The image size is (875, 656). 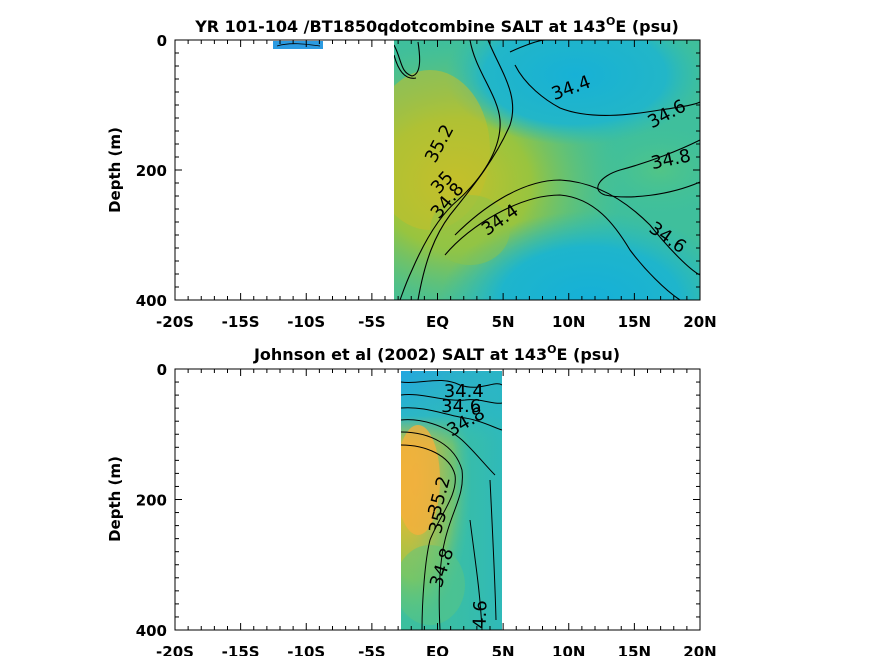 I want to click on top-surface-patch-contour, so click(x=298, y=45).